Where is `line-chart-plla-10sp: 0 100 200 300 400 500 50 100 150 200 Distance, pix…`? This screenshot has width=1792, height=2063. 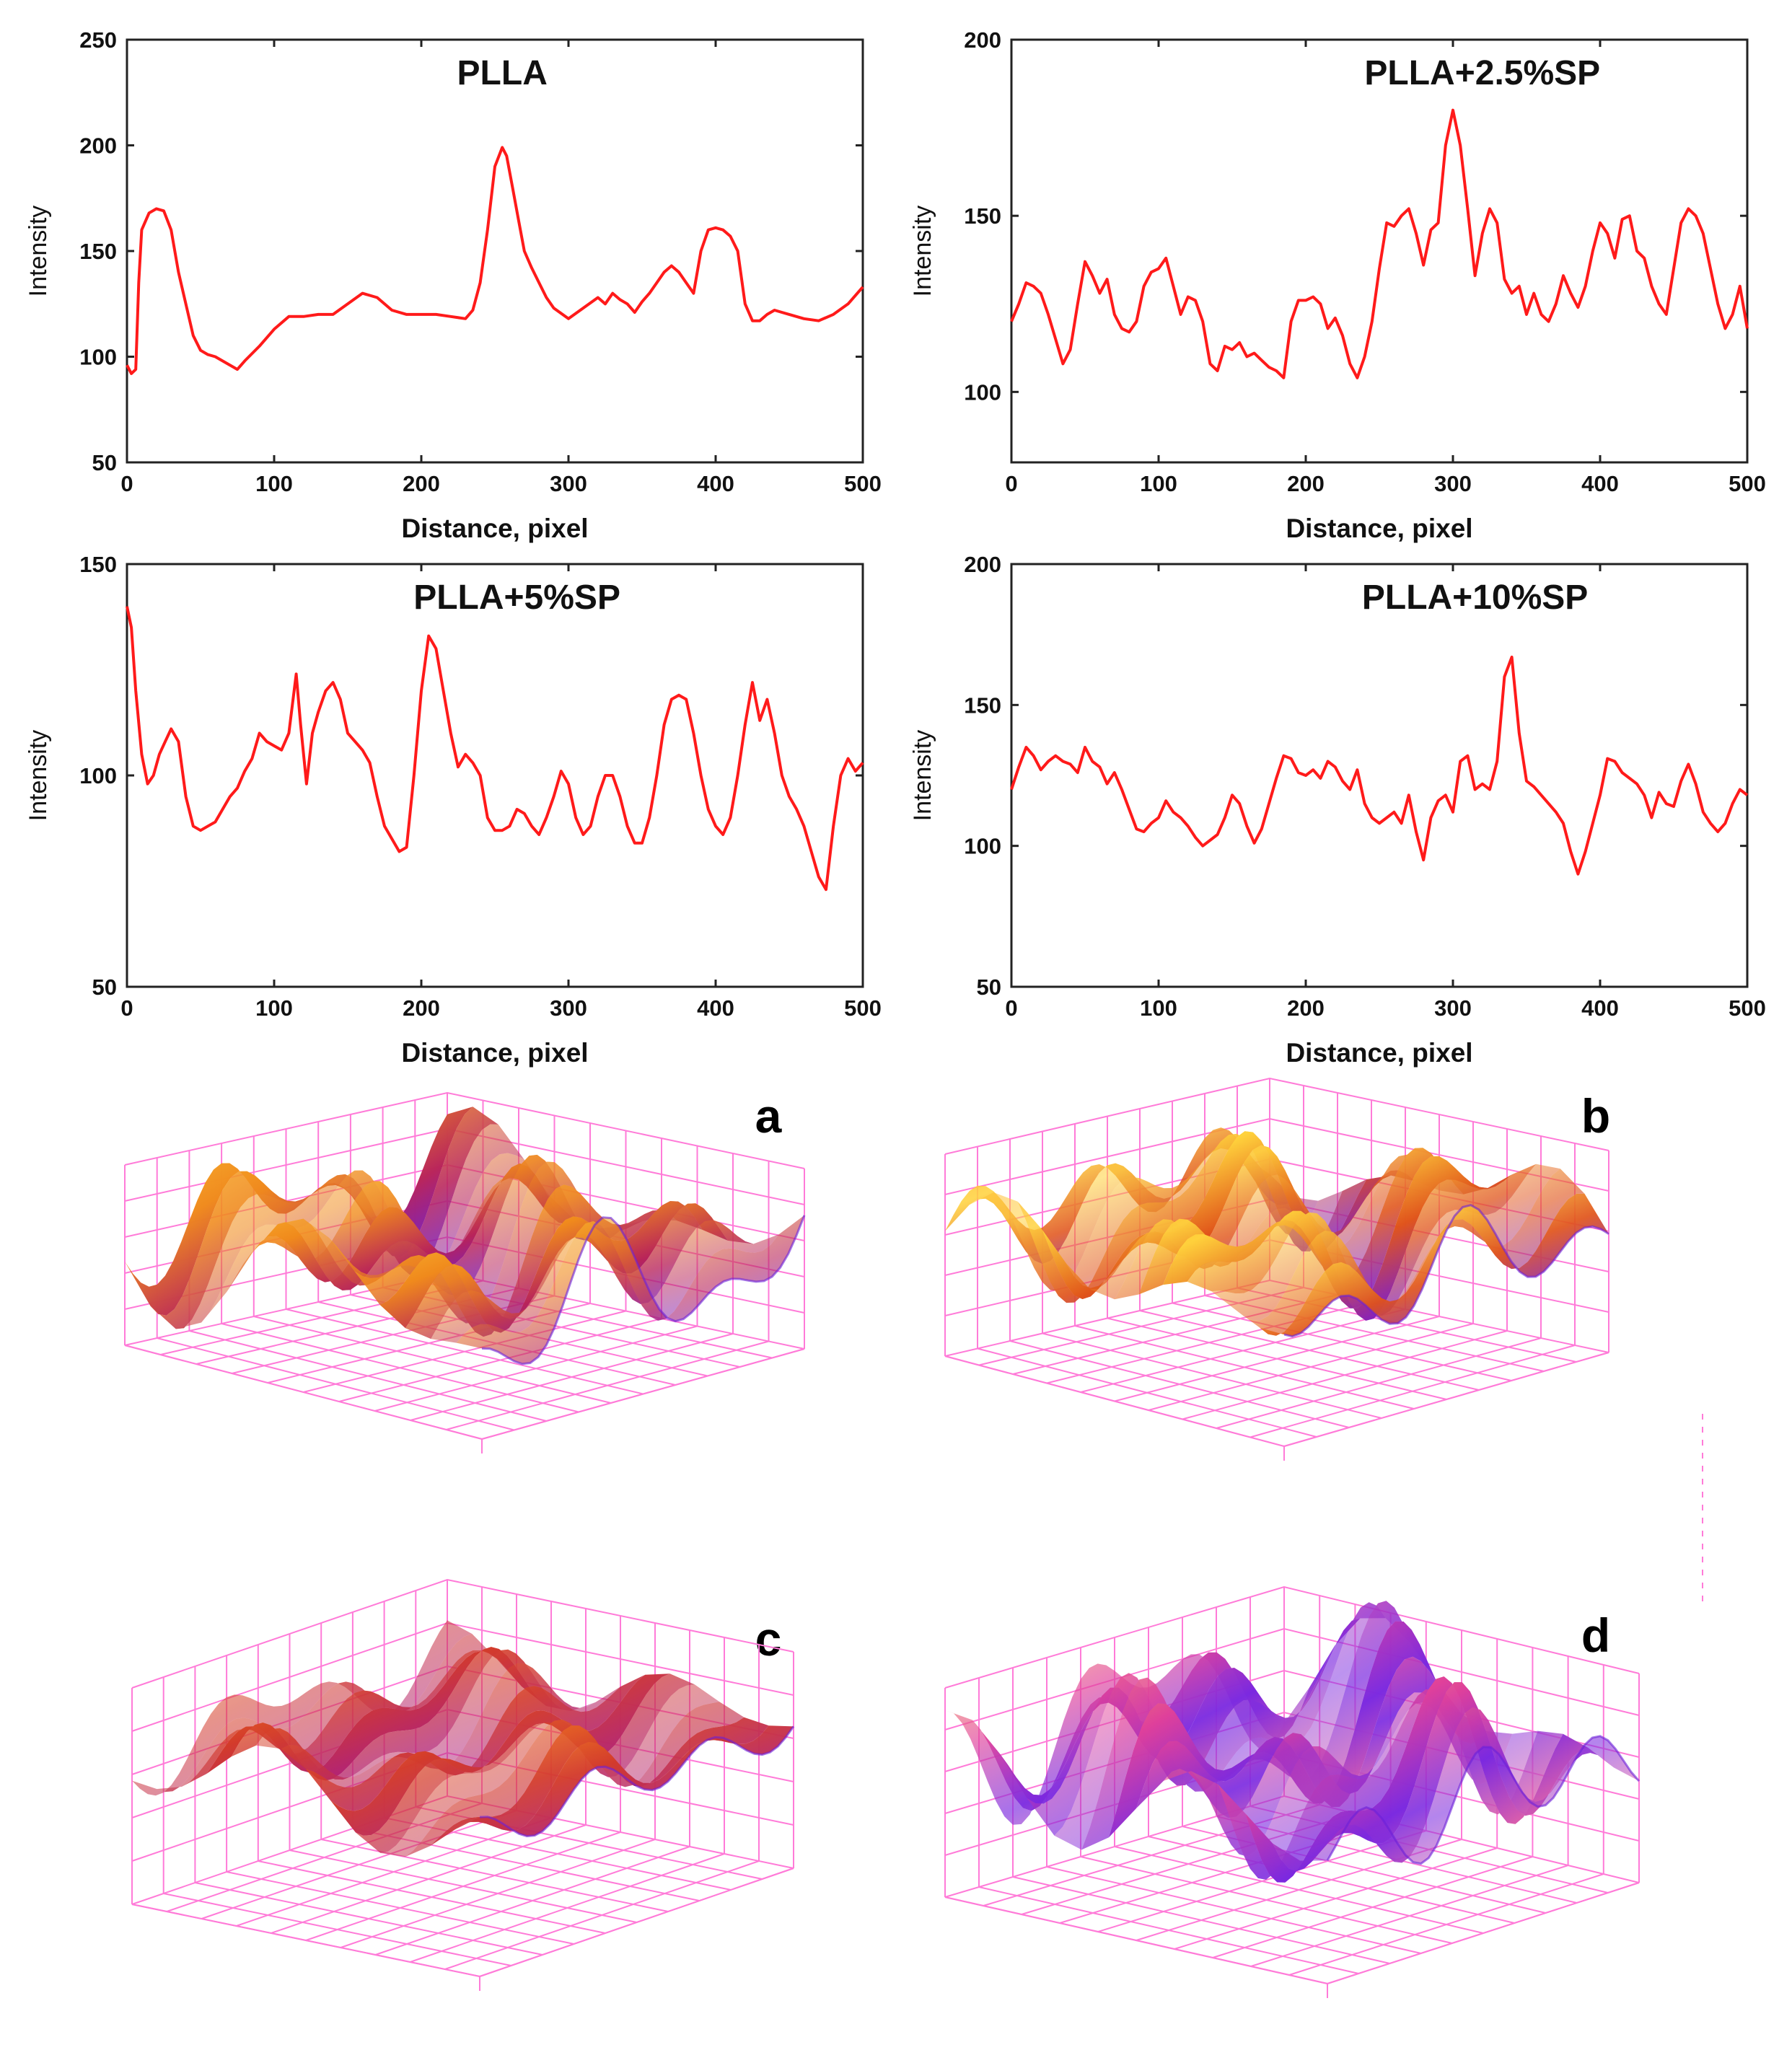
line-chart-plla-10sp: 0 100 200 300 400 500 50 100 150 200 Distance, pix… is located at coordinates (1337, 810).